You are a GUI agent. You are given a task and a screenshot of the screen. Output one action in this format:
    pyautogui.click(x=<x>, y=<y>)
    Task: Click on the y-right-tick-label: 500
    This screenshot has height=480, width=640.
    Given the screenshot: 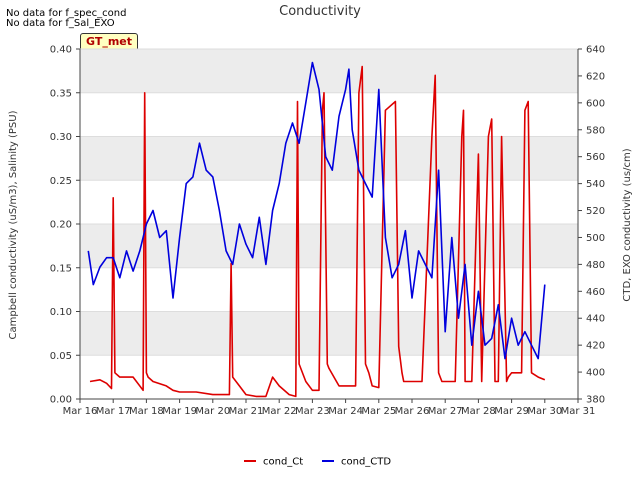 What is the action you would take?
    pyautogui.click(x=595, y=238)
    